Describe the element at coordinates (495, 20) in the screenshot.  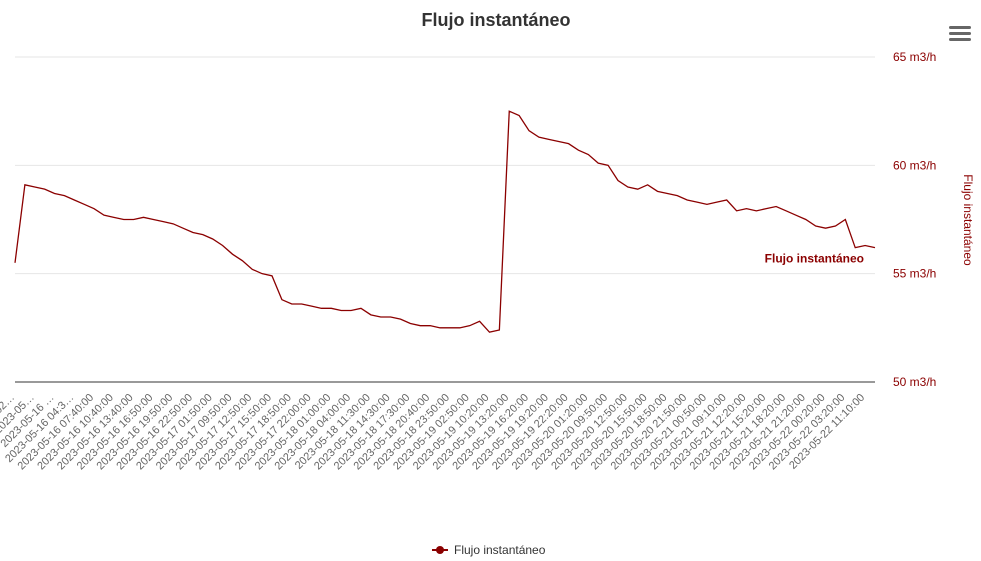
I see `chart-title: Flujo instantáneo` at that location.